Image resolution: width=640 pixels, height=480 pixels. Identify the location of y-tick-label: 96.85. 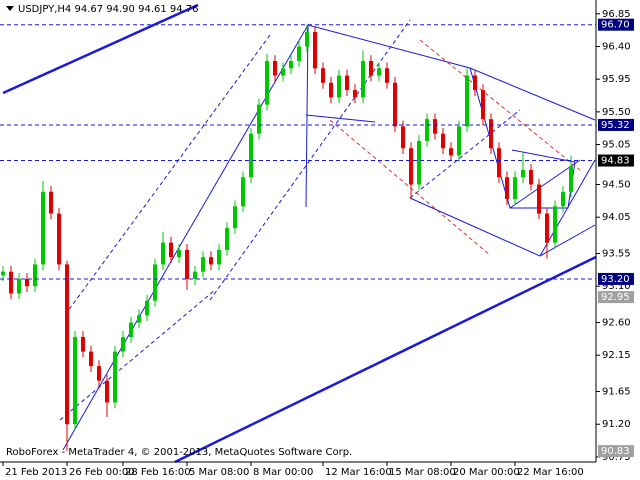
(616, 14).